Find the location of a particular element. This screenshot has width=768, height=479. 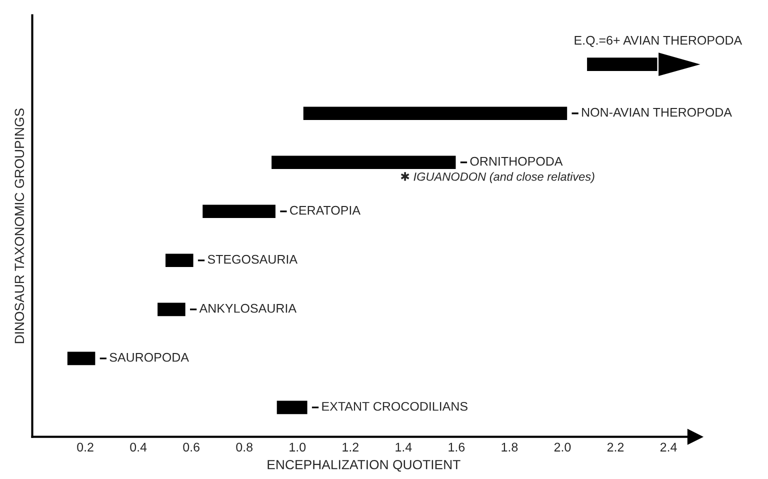

y-tick-label: STEGOSAURIA is located at coordinates (253, 259).